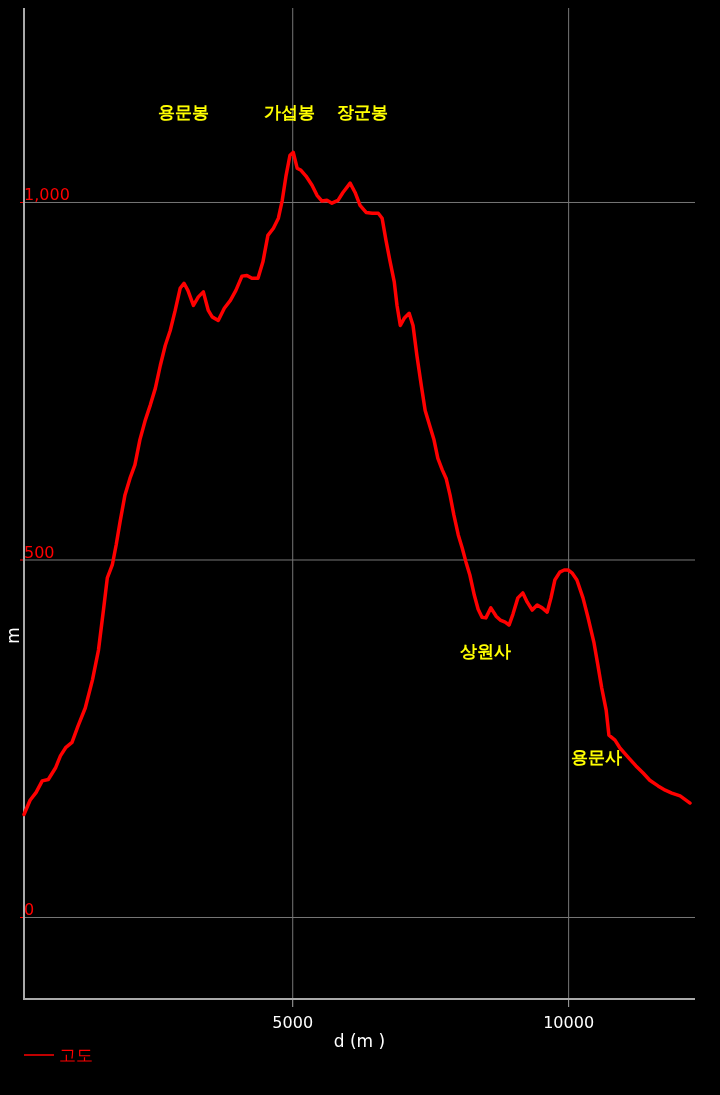 This screenshot has height=1095, width=720. Describe the element at coordinates (39, 552) in the screenshot. I see `y-tick-label: 500` at that location.